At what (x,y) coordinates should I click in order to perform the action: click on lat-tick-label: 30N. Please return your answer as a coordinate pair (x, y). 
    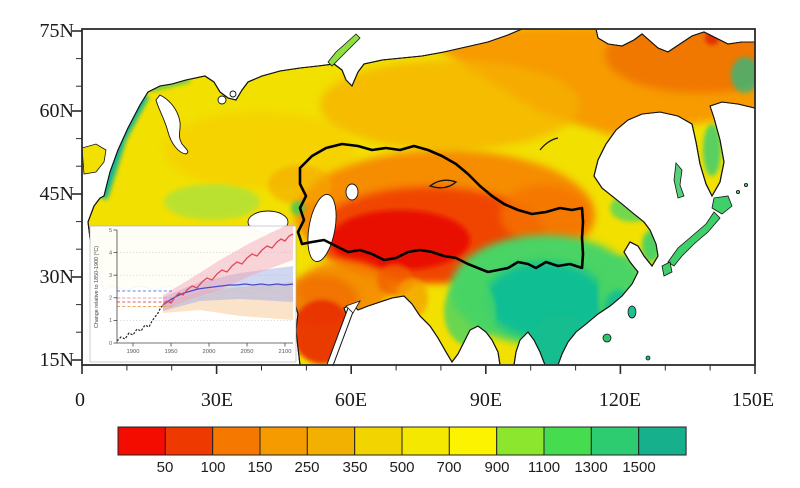
    Looking at the image, I should click on (56, 277).